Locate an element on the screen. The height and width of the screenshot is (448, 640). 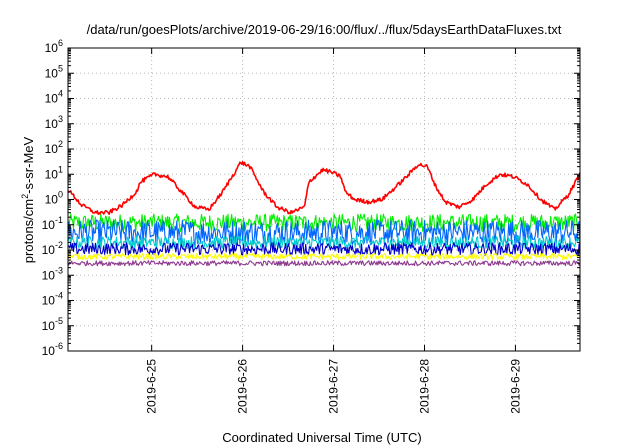
y-tick-label: 10⁻⁵ is located at coordinates (52, 324).